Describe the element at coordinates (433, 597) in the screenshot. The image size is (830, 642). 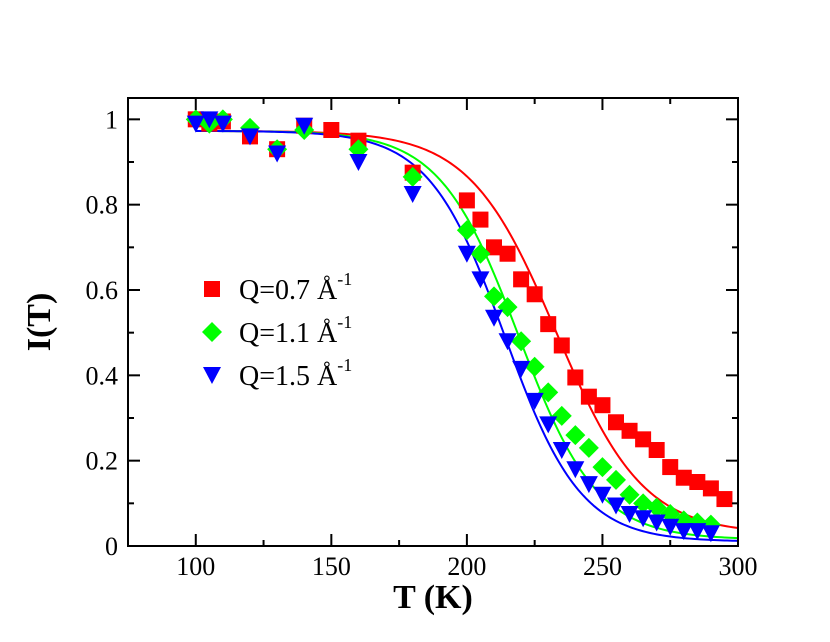
I see `x-axis-title: T (K)` at that location.